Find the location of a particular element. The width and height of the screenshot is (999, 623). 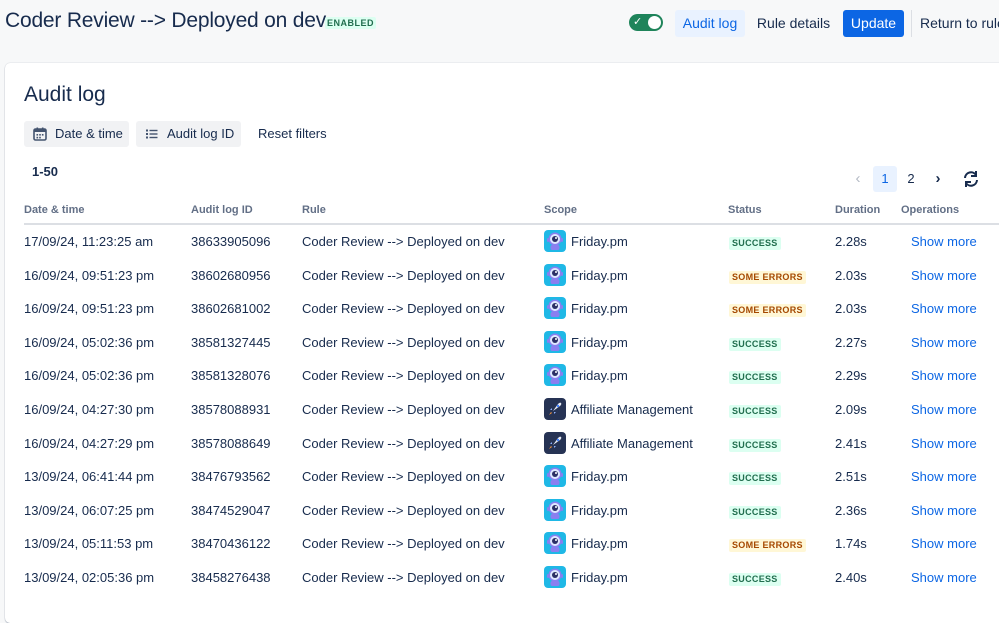

row-duration: 2.29s is located at coordinates (851, 376).